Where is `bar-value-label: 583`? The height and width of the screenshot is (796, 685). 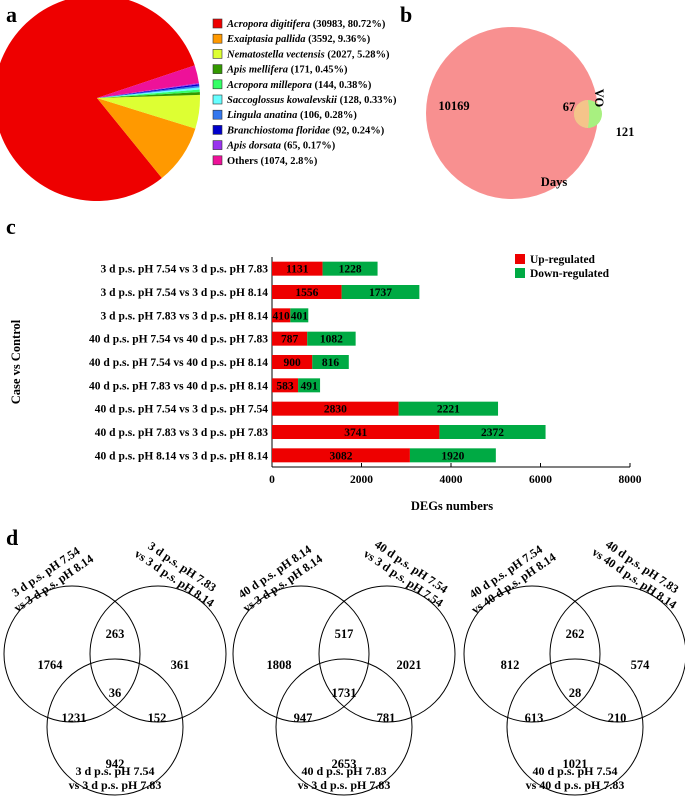 bar-value-label: 583 is located at coordinates (285, 386).